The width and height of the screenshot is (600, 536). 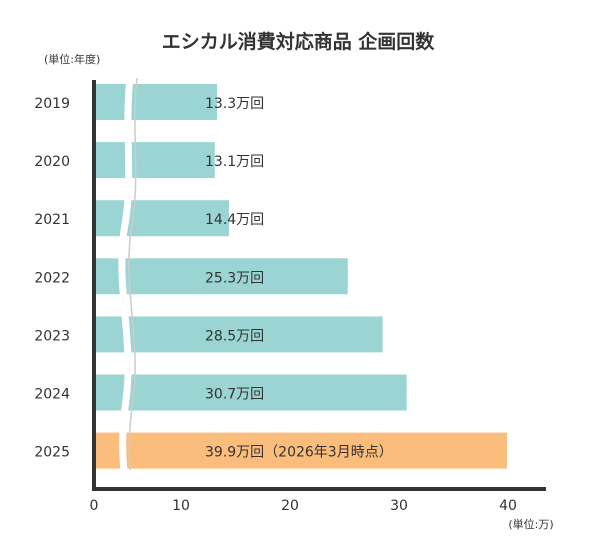 What do you see at coordinates (133, 274) in the screenshot?
I see `axis-break-line` at bounding box center [133, 274].